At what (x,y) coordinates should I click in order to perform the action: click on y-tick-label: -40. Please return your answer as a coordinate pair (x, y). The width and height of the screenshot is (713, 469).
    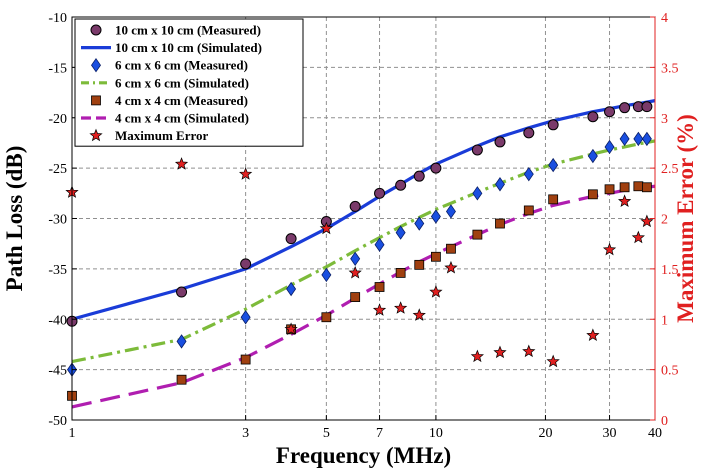
    Looking at the image, I should click on (57, 320).